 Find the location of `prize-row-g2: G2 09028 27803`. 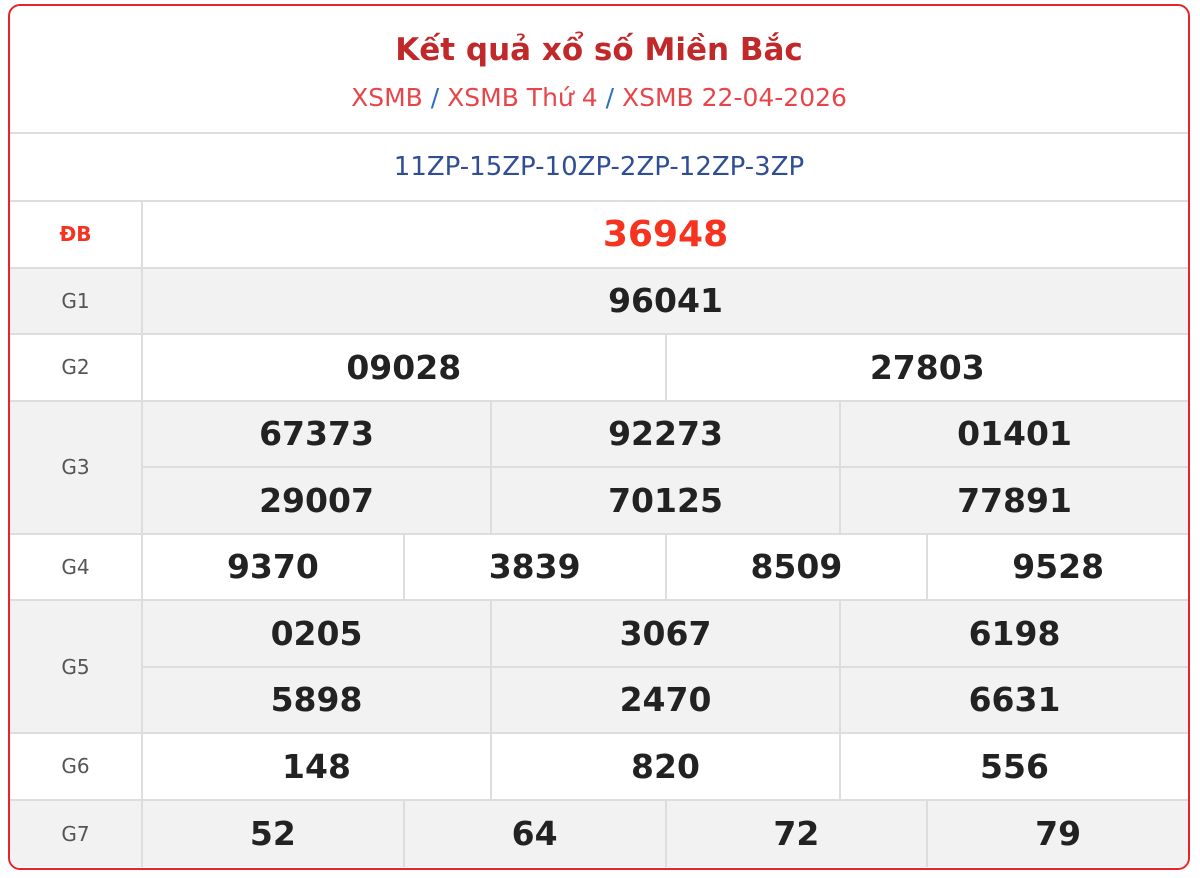

prize-row-g2: G2 09028 27803 is located at coordinates (599, 368).